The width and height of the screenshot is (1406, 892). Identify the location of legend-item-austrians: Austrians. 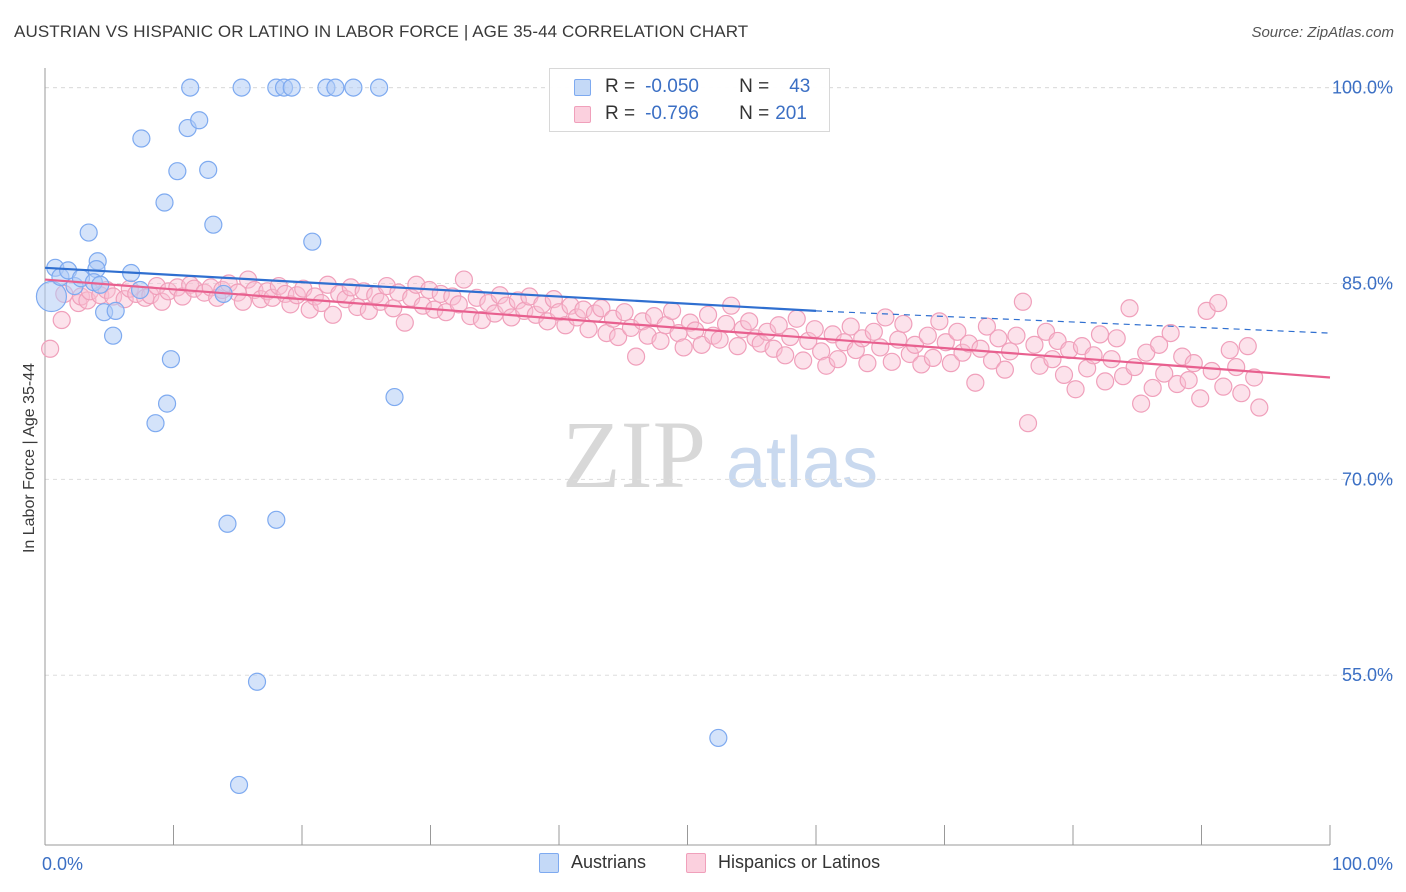
(592, 862).